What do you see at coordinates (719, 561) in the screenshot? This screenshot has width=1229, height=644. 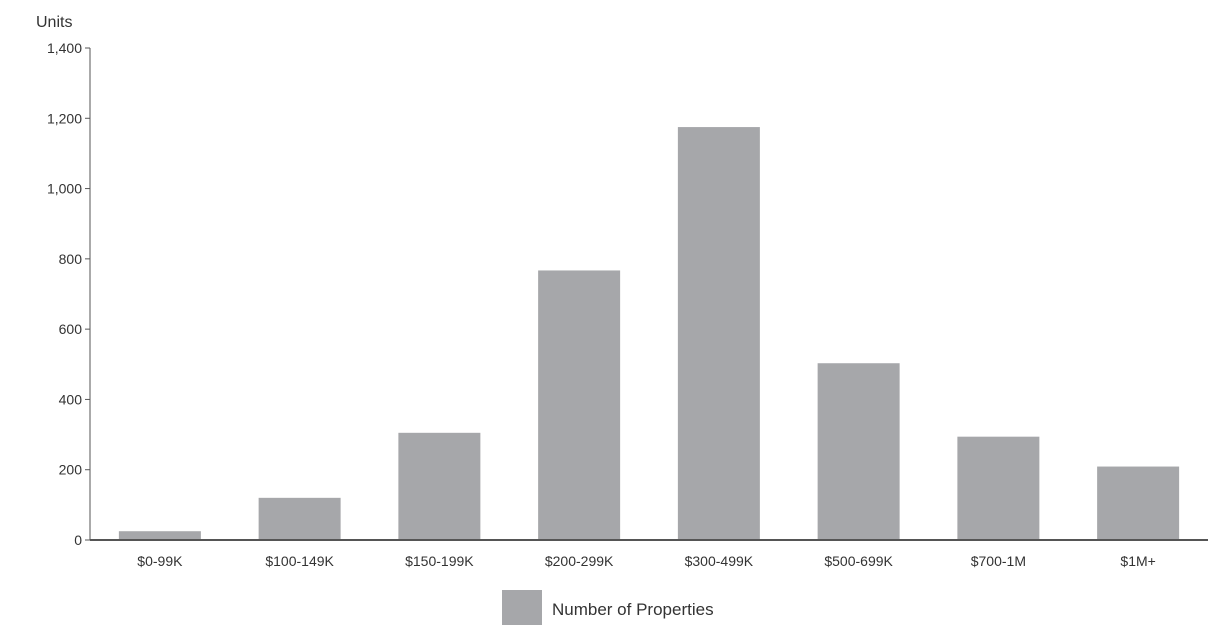 I see `x-tick-label: $300-499K` at bounding box center [719, 561].